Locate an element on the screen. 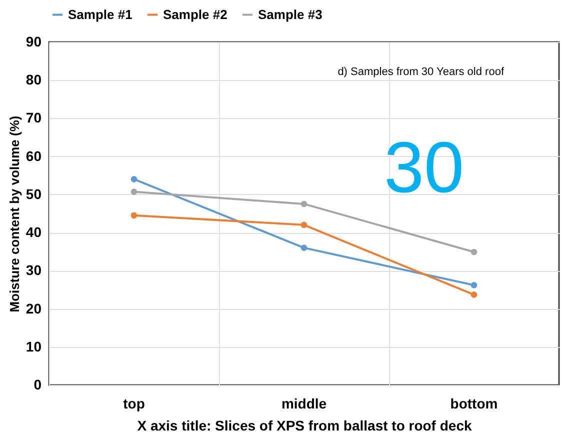 This screenshot has height=439, width=565. y-tick-label: 50 is located at coordinates (34, 194).